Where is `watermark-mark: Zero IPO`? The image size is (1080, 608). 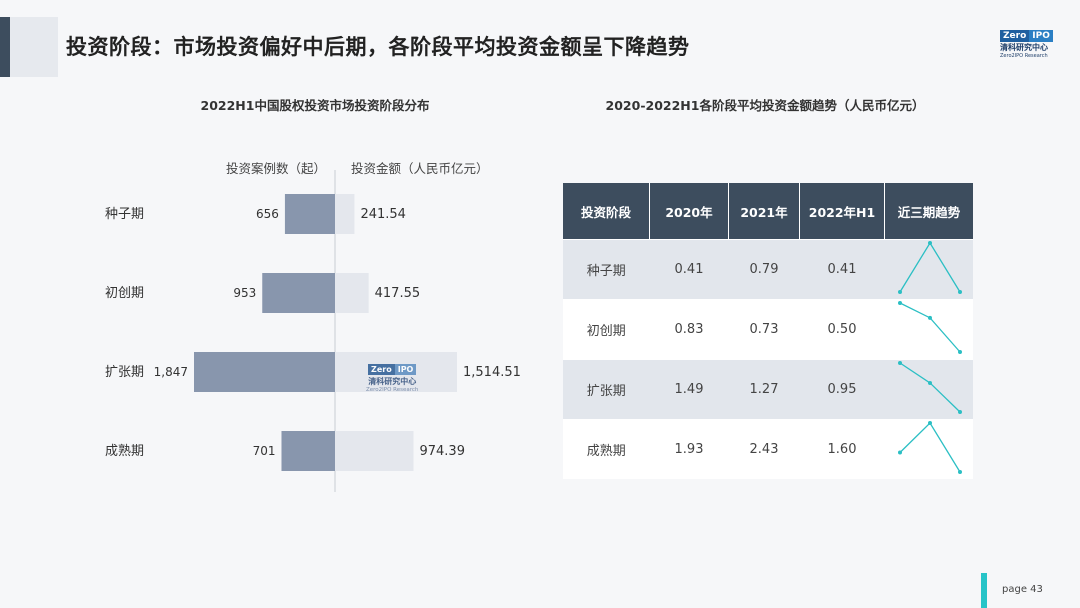
watermark-mark: Zero IPO is located at coordinates (392, 369).